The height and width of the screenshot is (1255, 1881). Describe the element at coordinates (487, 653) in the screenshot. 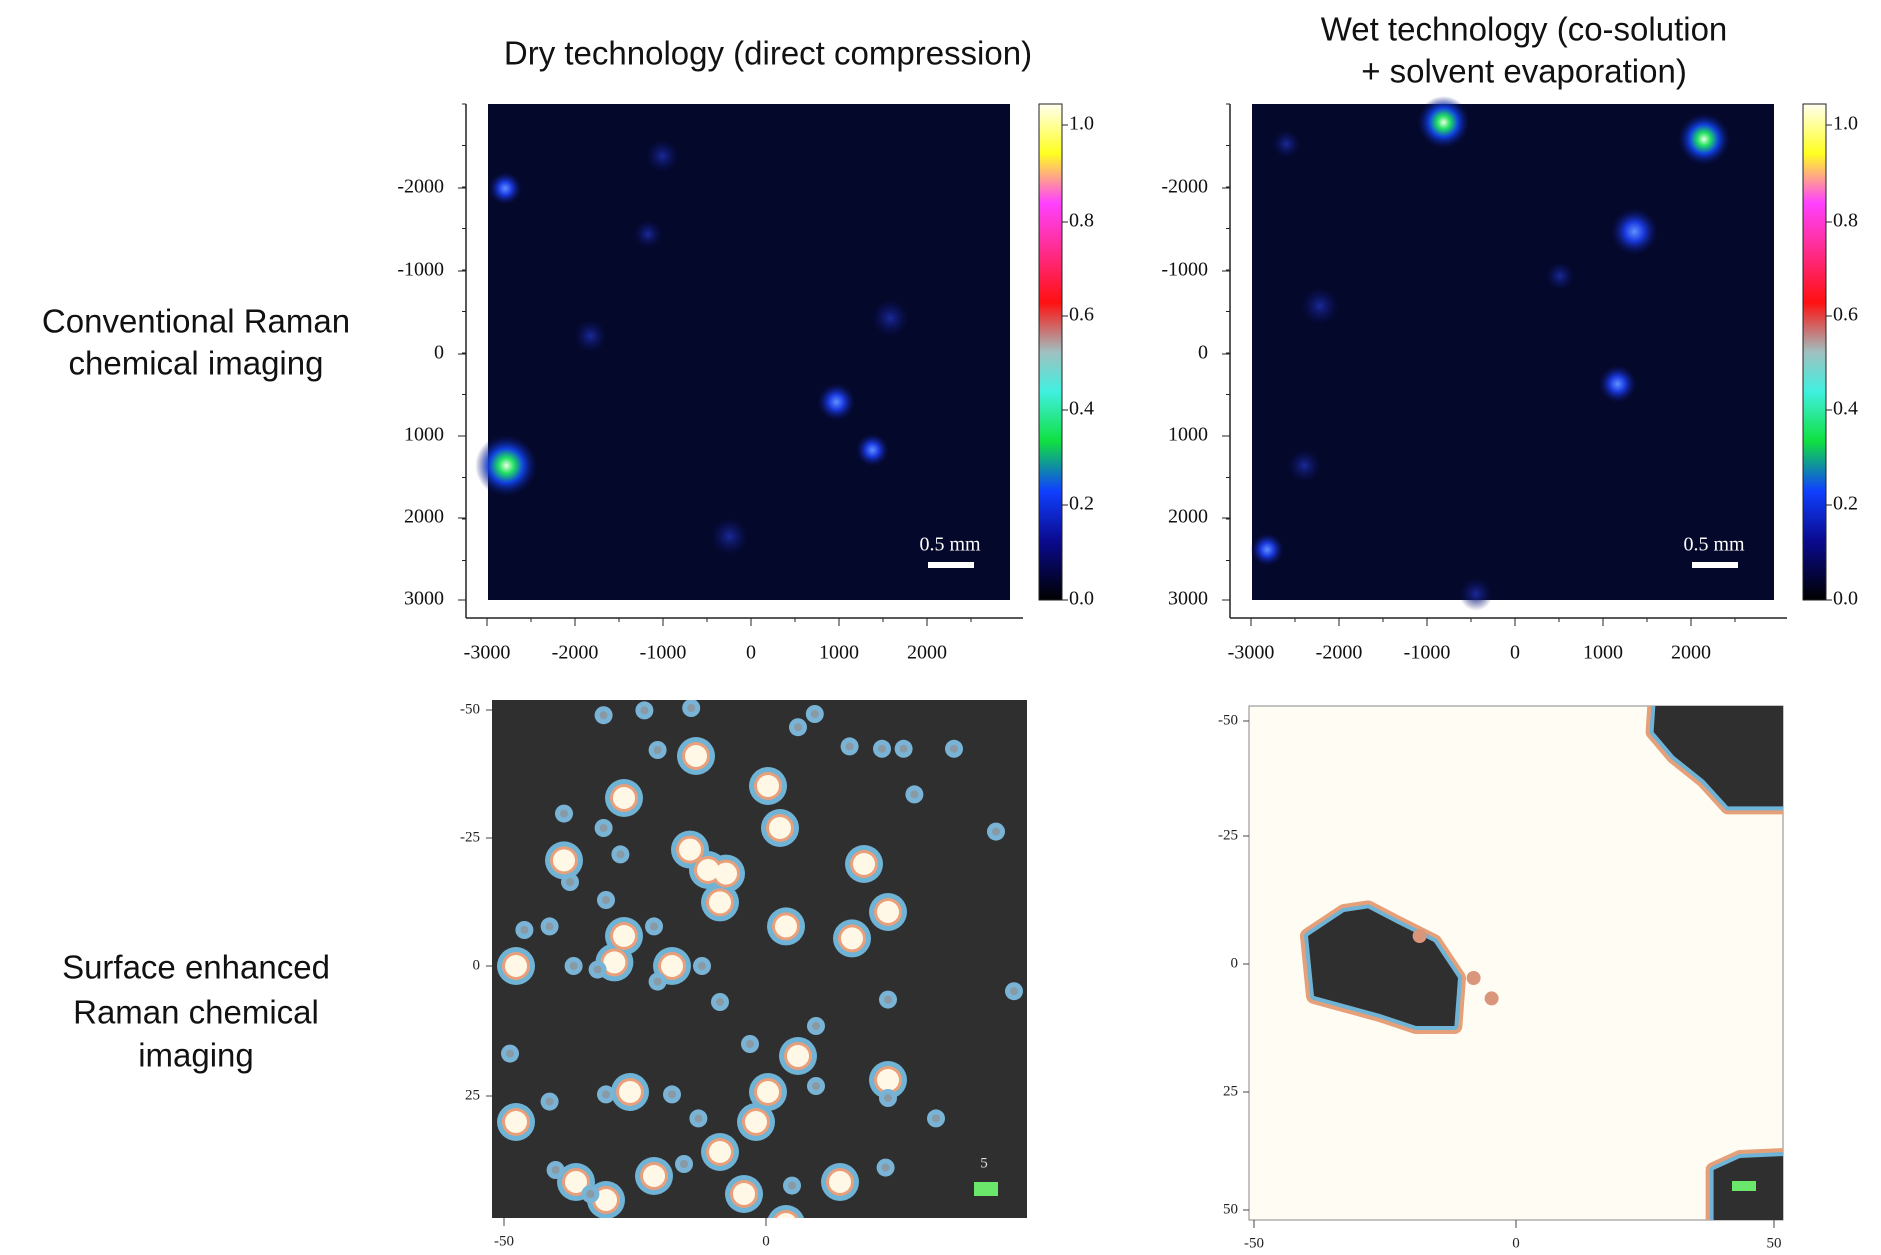

I see `x-tick-label: -3000` at that location.